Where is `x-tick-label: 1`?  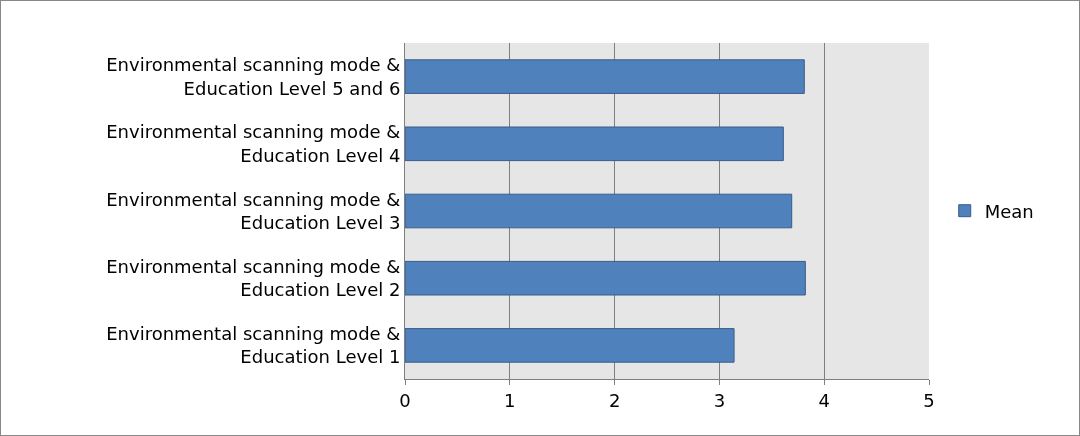
x-tick-label: 1 is located at coordinates (510, 400).